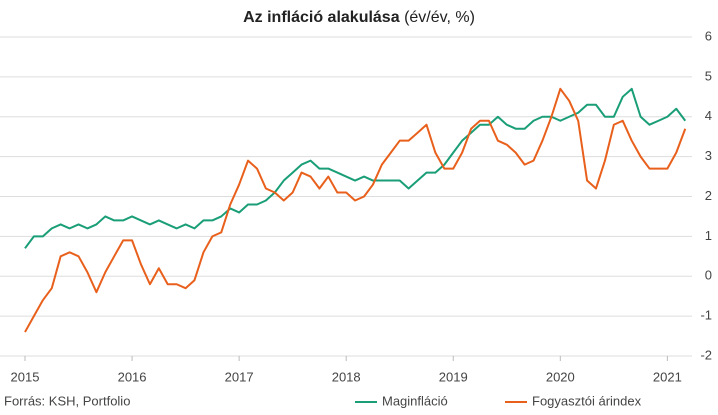 This screenshot has height=415, width=718. What do you see at coordinates (708, 275) in the screenshot?
I see `y-tick-label: 0` at bounding box center [708, 275].